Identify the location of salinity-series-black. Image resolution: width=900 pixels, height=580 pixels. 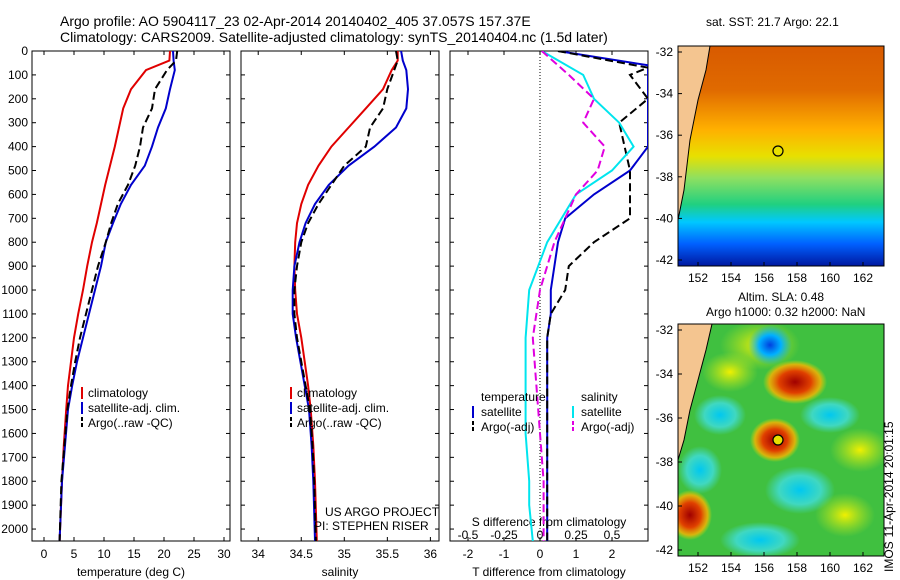
(346, 296).